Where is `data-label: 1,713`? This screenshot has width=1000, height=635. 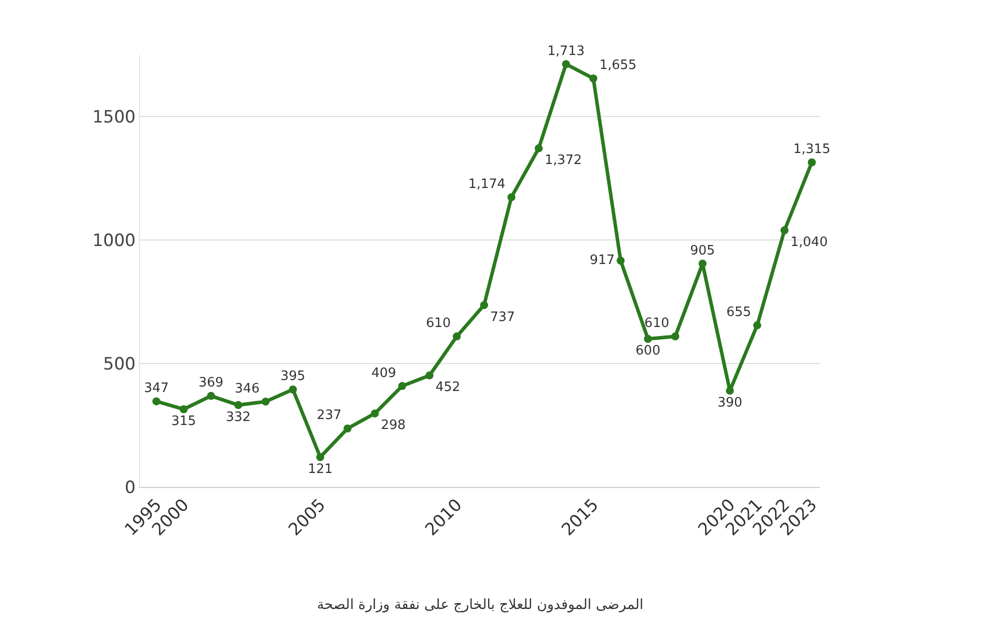 data-label: 1,713 is located at coordinates (566, 51).